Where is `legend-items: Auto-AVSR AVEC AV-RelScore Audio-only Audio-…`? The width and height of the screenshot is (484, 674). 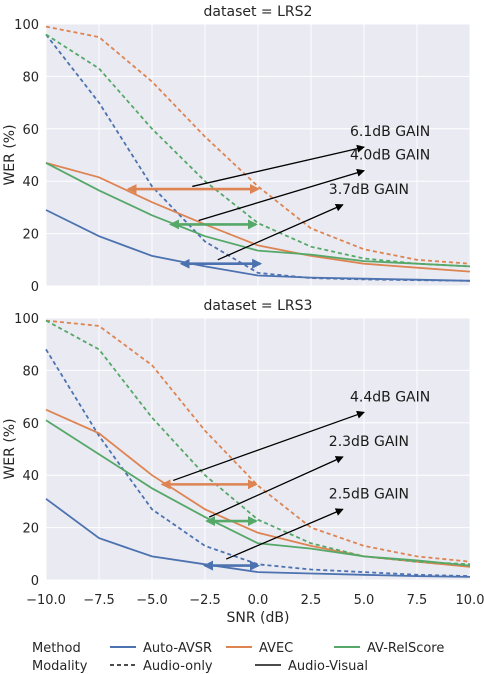
legend-items: Auto-AVSR AVEC AV-RelScore Audio-only Audio-… is located at coordinates (277, 657).